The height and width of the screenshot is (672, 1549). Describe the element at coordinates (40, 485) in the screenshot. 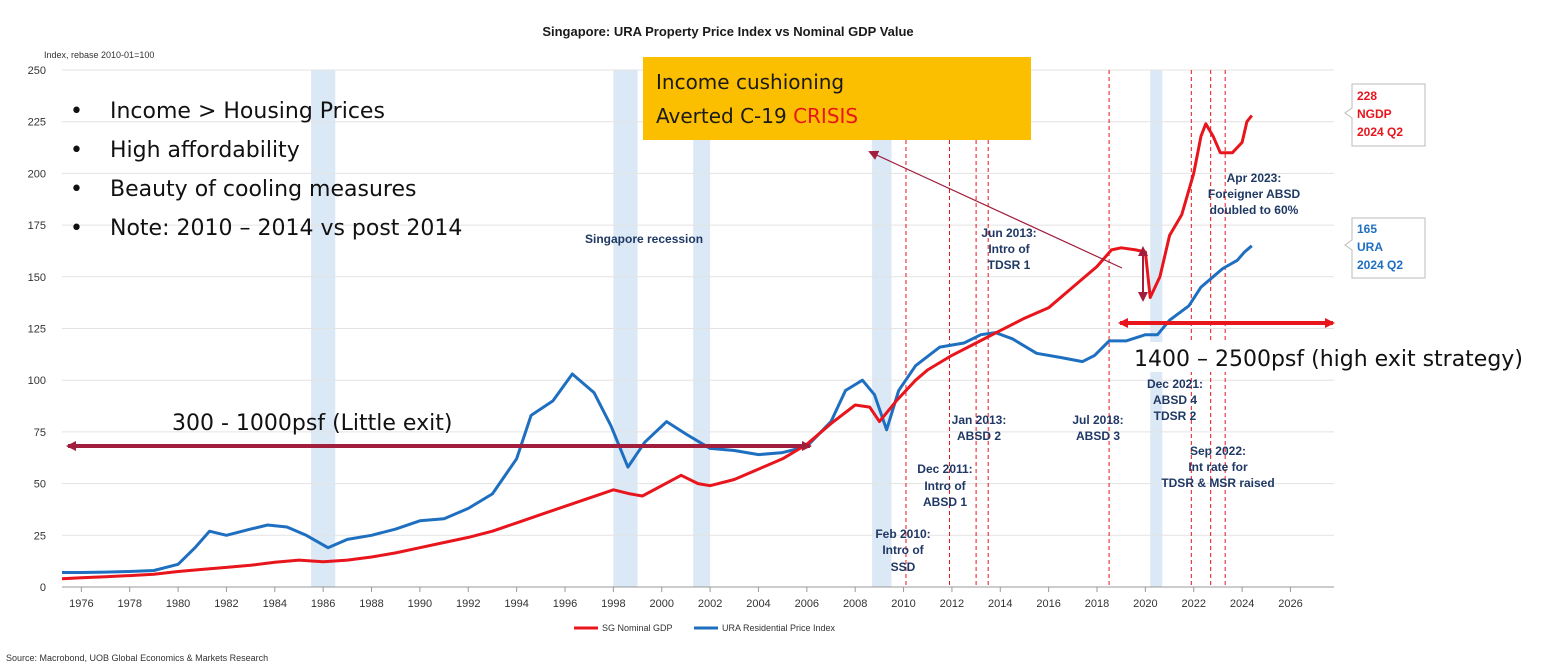

I see `y-tick-label: 50` at that location.